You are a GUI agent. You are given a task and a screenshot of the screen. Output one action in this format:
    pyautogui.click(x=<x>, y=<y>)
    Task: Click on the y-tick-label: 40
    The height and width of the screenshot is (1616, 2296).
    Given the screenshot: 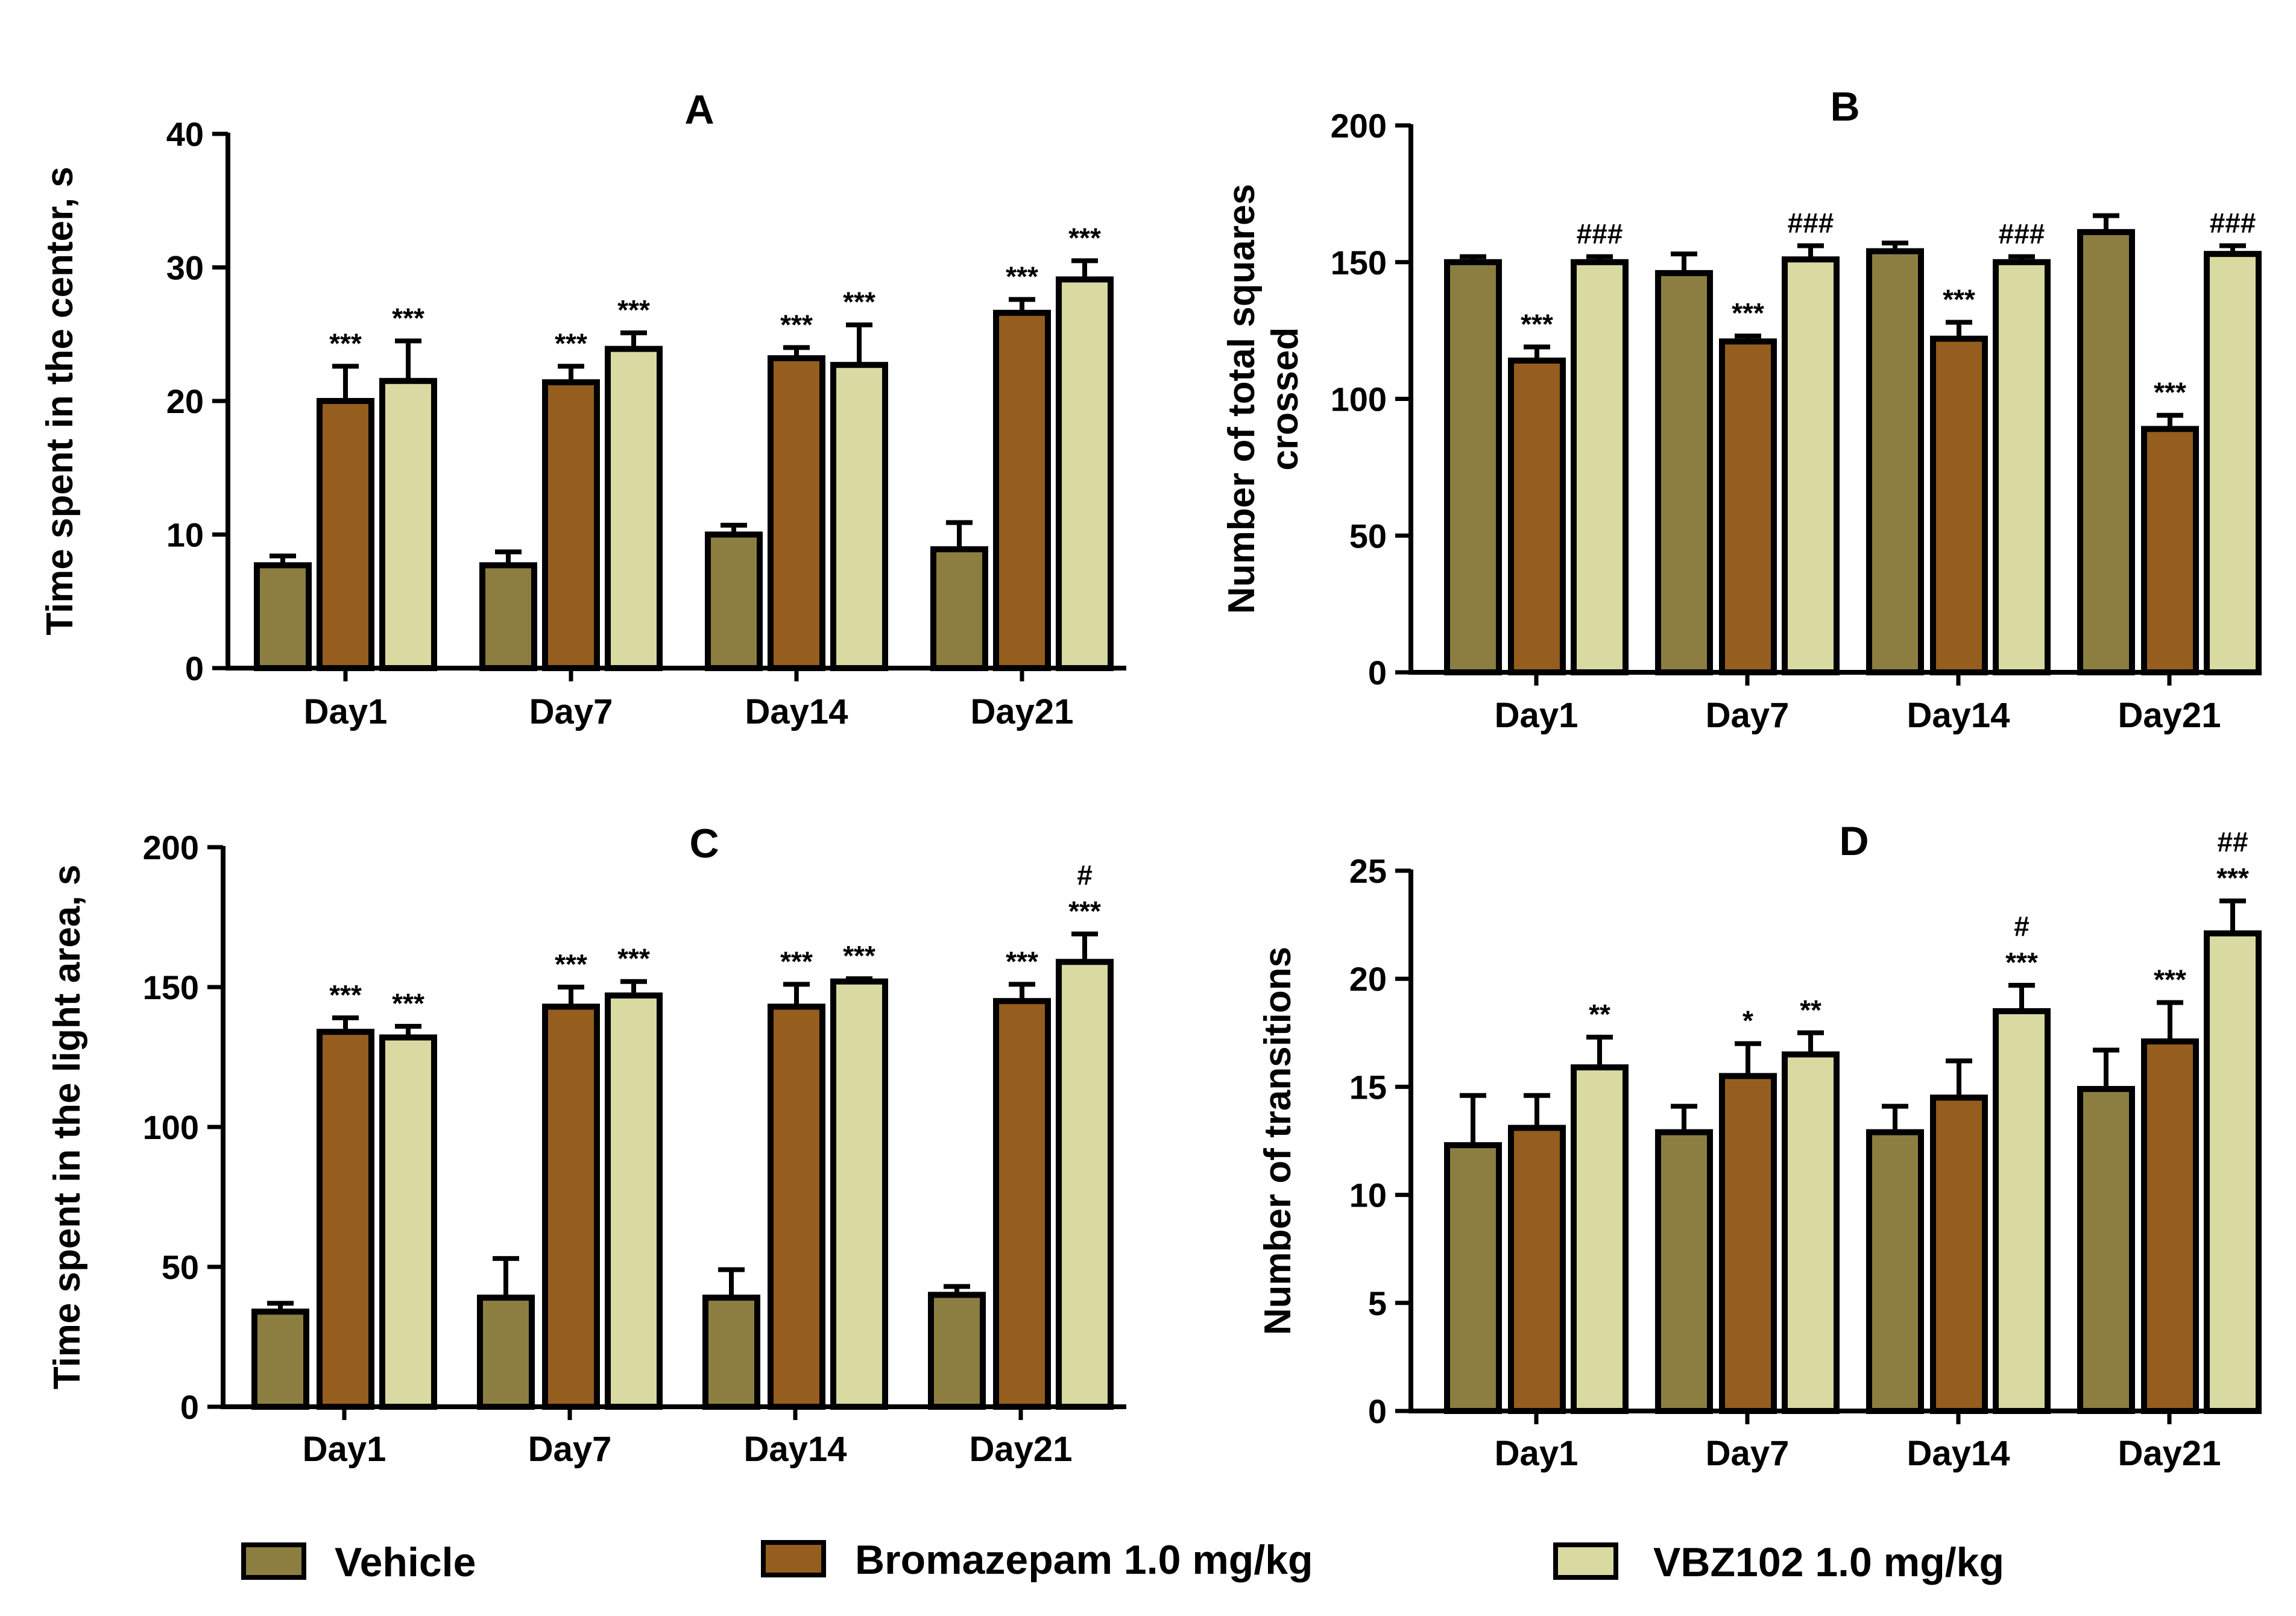 What is the action you would take?
    pyautogui.click(x=185, y=134)
    